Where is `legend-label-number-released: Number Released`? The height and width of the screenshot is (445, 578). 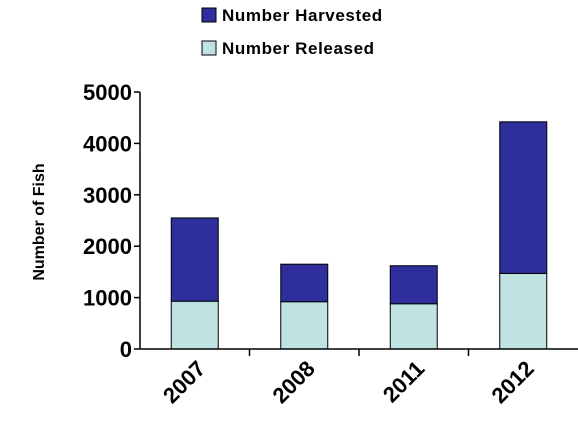
legend-label-number-released: Number Released is located at coordinates (298, 48).